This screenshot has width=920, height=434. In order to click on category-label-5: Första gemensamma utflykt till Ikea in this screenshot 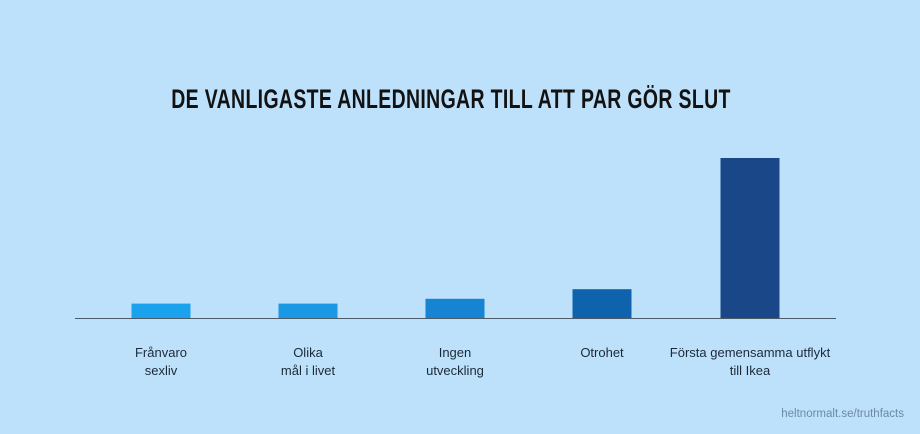, I will do `click(750, 361)`.